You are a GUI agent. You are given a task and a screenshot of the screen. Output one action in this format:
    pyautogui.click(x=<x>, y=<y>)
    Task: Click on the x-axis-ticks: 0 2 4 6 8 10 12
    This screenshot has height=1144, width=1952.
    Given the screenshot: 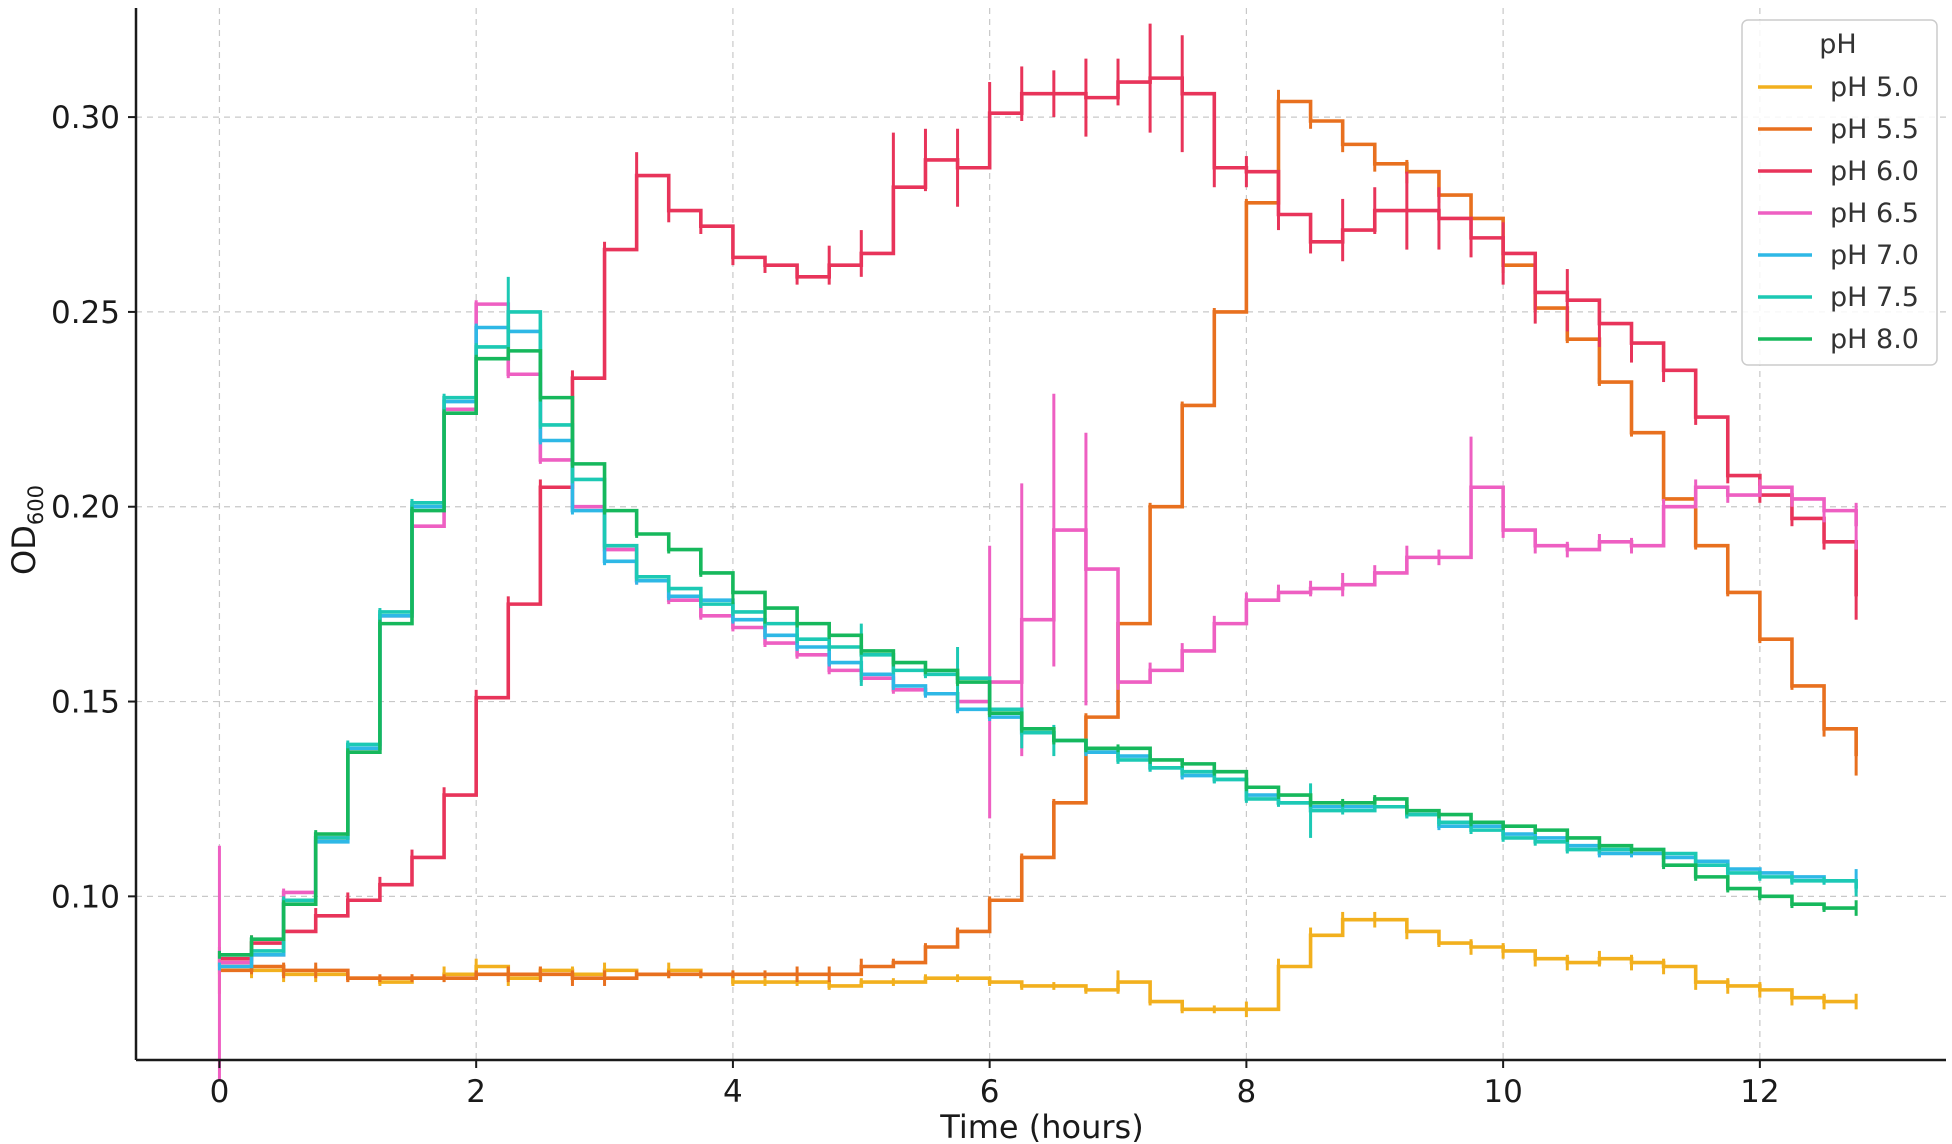 What is the action you would take?
    pyautogui.click(x=995, y=1085)
    